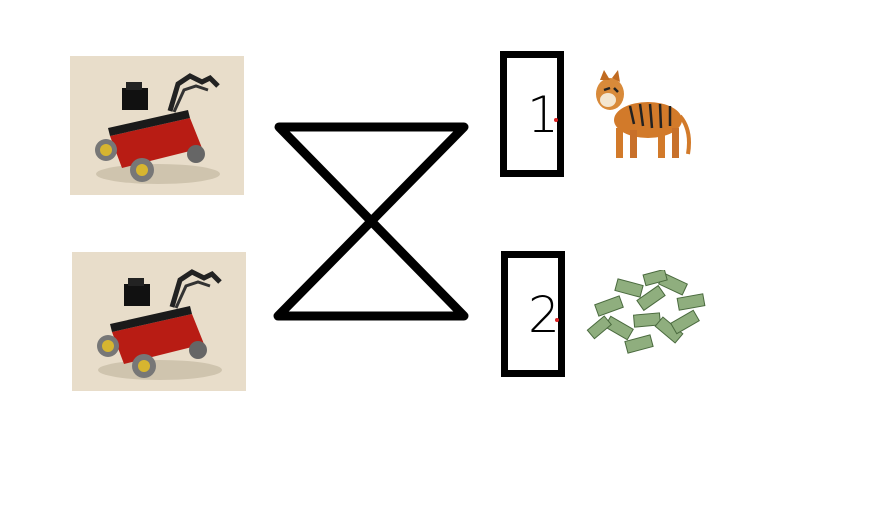 The width and height of the screenshot is (884, 517). Describe the element at coordinates (556, 120) in the screenshot. I see `door-1-dot` at that location.